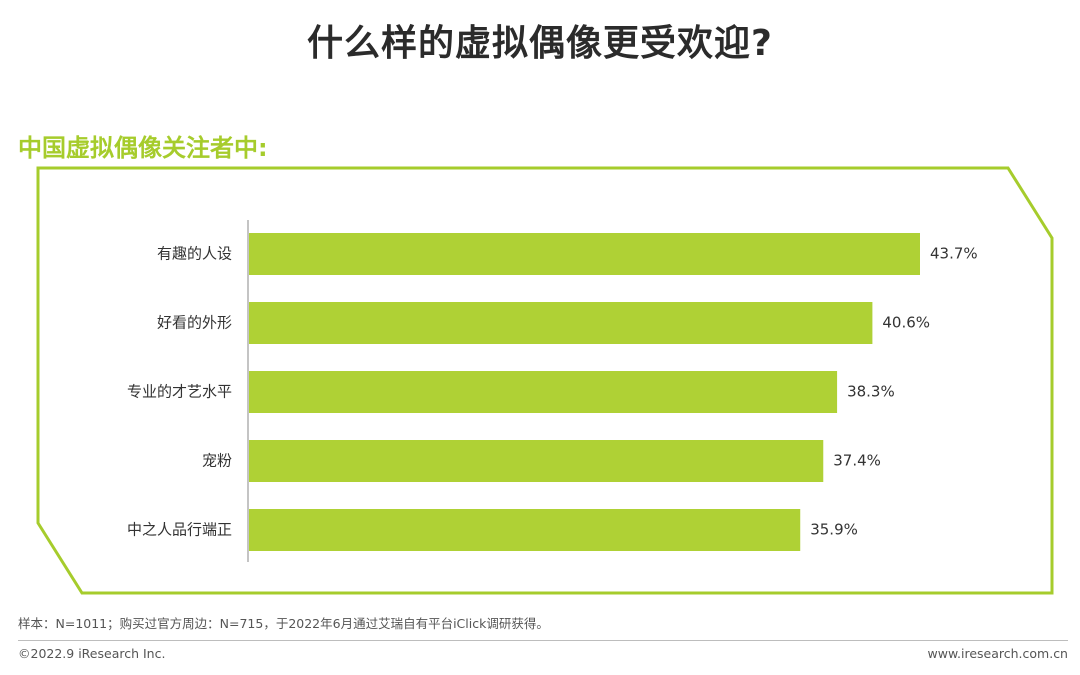 The height and width of the screenshot is (675, 1080). I want to click on footer-copyright: ©2022.9 iResearch Inc., so click(92, 653).